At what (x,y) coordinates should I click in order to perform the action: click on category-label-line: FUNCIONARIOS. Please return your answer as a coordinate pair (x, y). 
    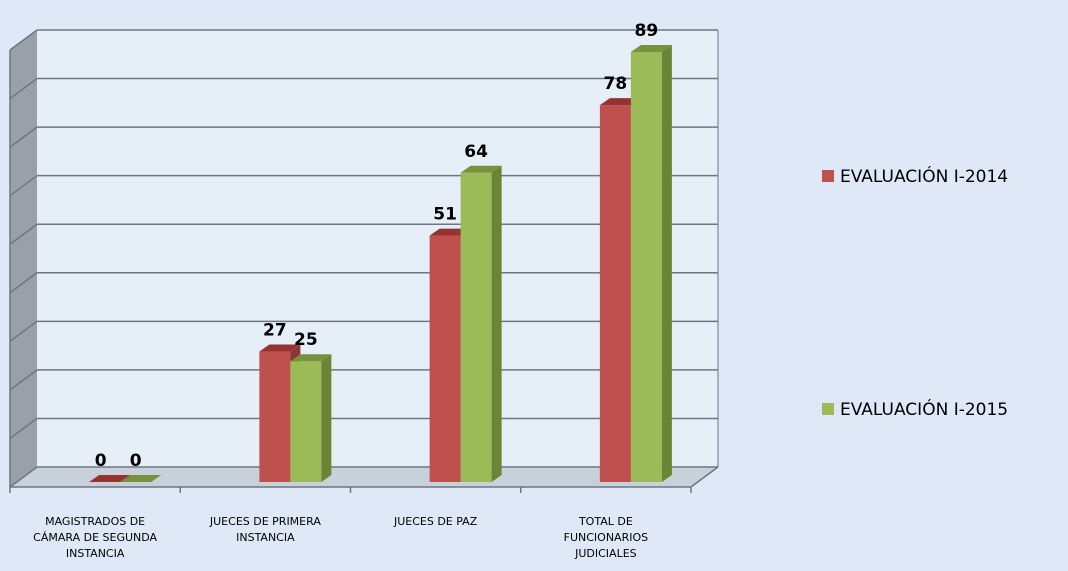
    Looking at the image, I should click on (606, 537).